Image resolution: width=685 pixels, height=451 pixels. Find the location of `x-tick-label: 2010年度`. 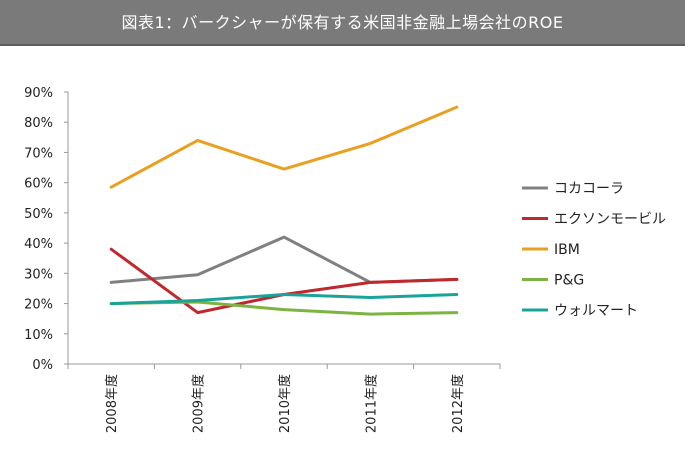

x-tick-label: 2010年度 is located at coordinates (285, 403).